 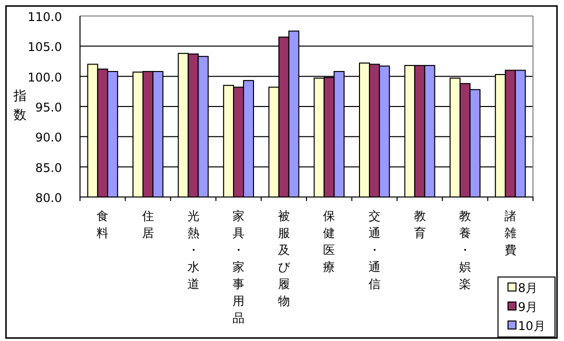 What do you see at coordinates (420, 224) in the screenshot?
I see `x-tick-label: 教育` at bounding box center [420, 224].